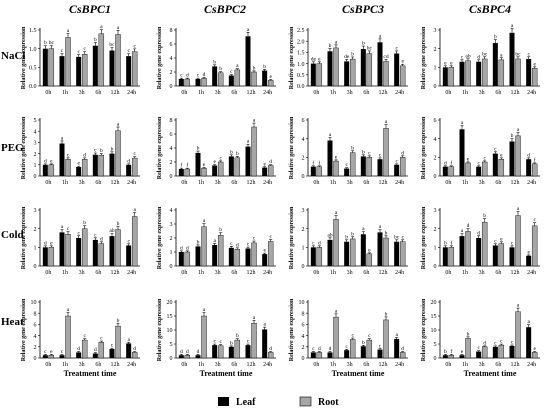 The width and height of the screenshot is (550, 411). I want to click on root-bar-0h, so click(187, 259).